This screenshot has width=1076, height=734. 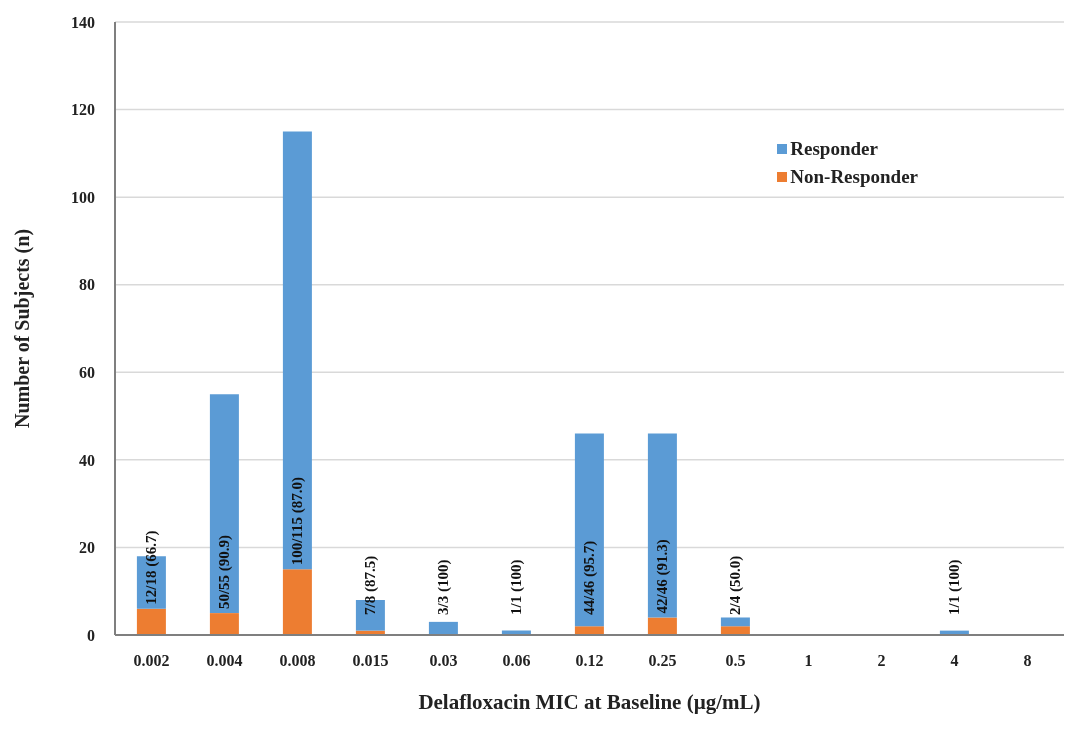 What do you see at coordinates (881, 661) in the screenshot?
I see `x-tick-label: 2` at bounding box center [881, 661].